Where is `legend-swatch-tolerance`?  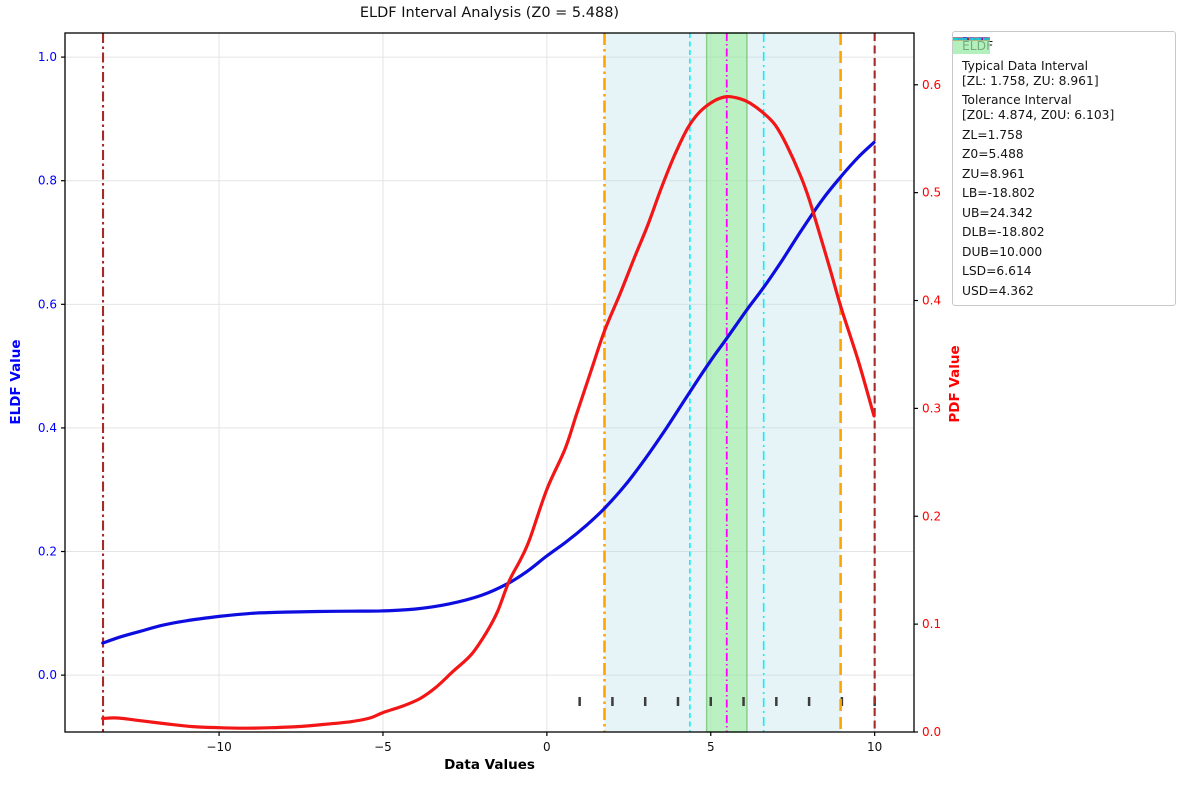
legend-swatch-tolerance is located at coordinates (971, 47).